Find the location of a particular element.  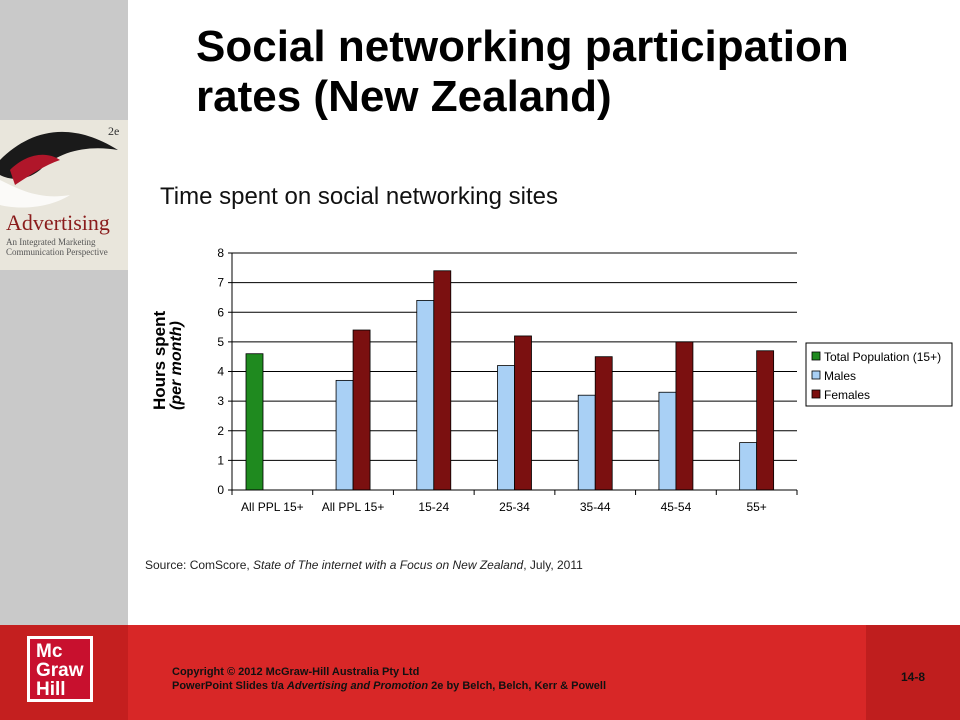

x-tick-label: 55+ is located at coordinates (756, 507).